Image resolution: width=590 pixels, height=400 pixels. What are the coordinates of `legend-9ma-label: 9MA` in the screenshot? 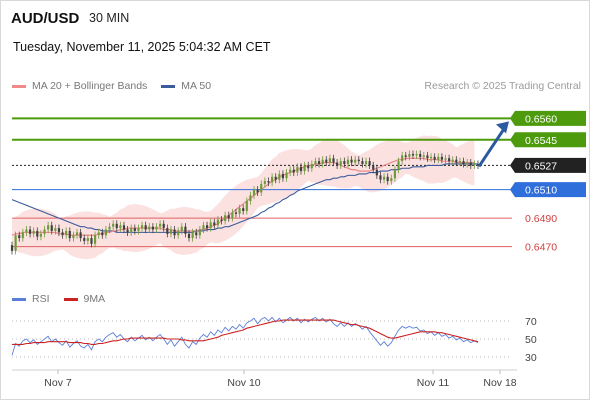 It's located at (94, 299).